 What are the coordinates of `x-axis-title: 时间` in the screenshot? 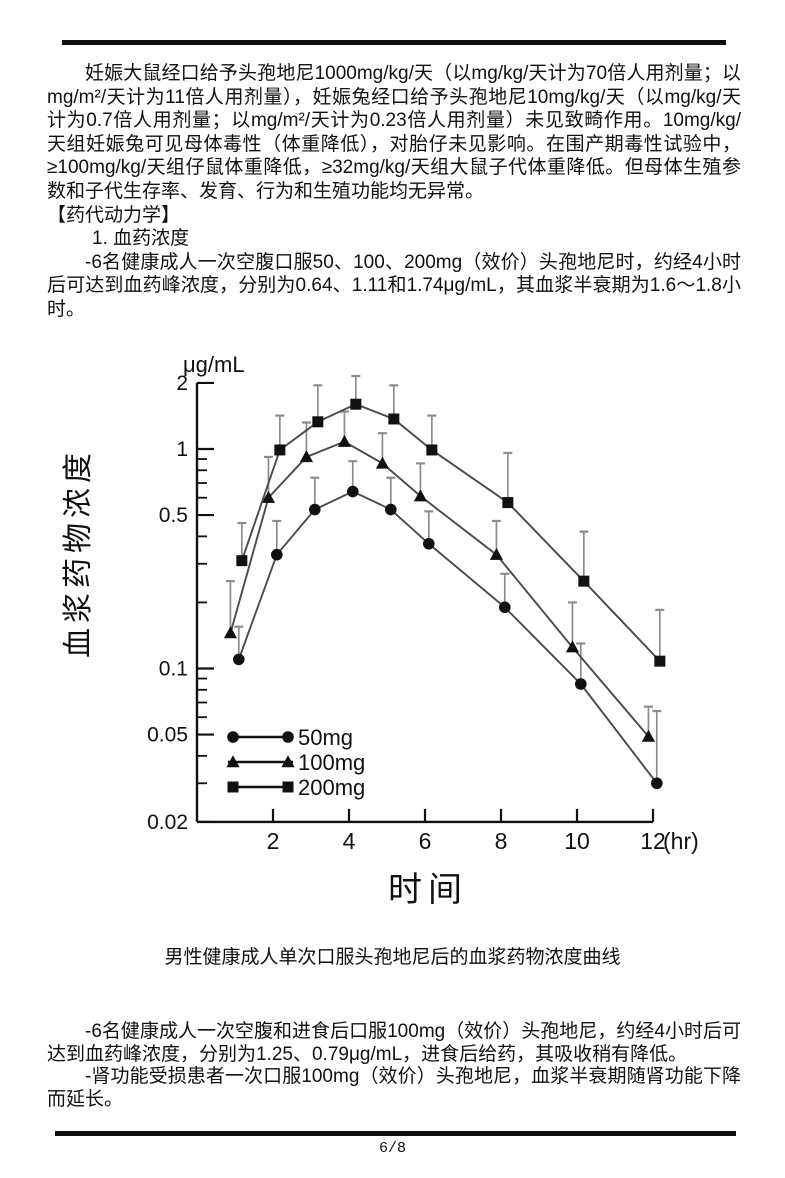 It's located at (428, 890).